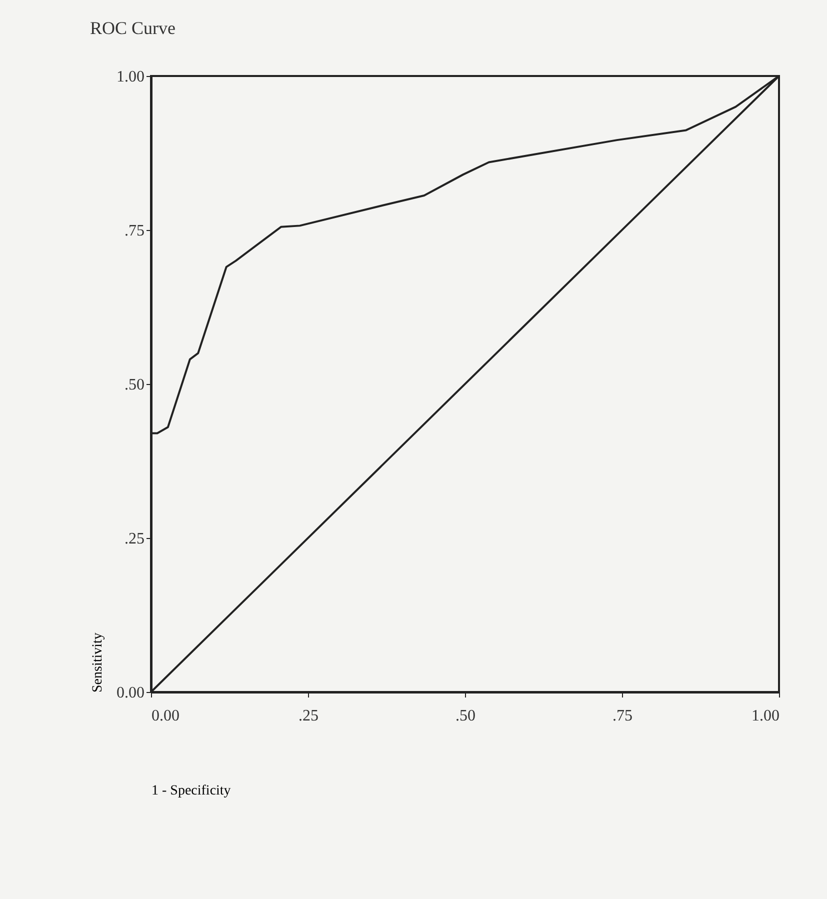 This screenshot has height=899, width=827. Describe the element at coordinates (766, 716) in the screenshot. I see `x-tick-label: 1.00` at that location.